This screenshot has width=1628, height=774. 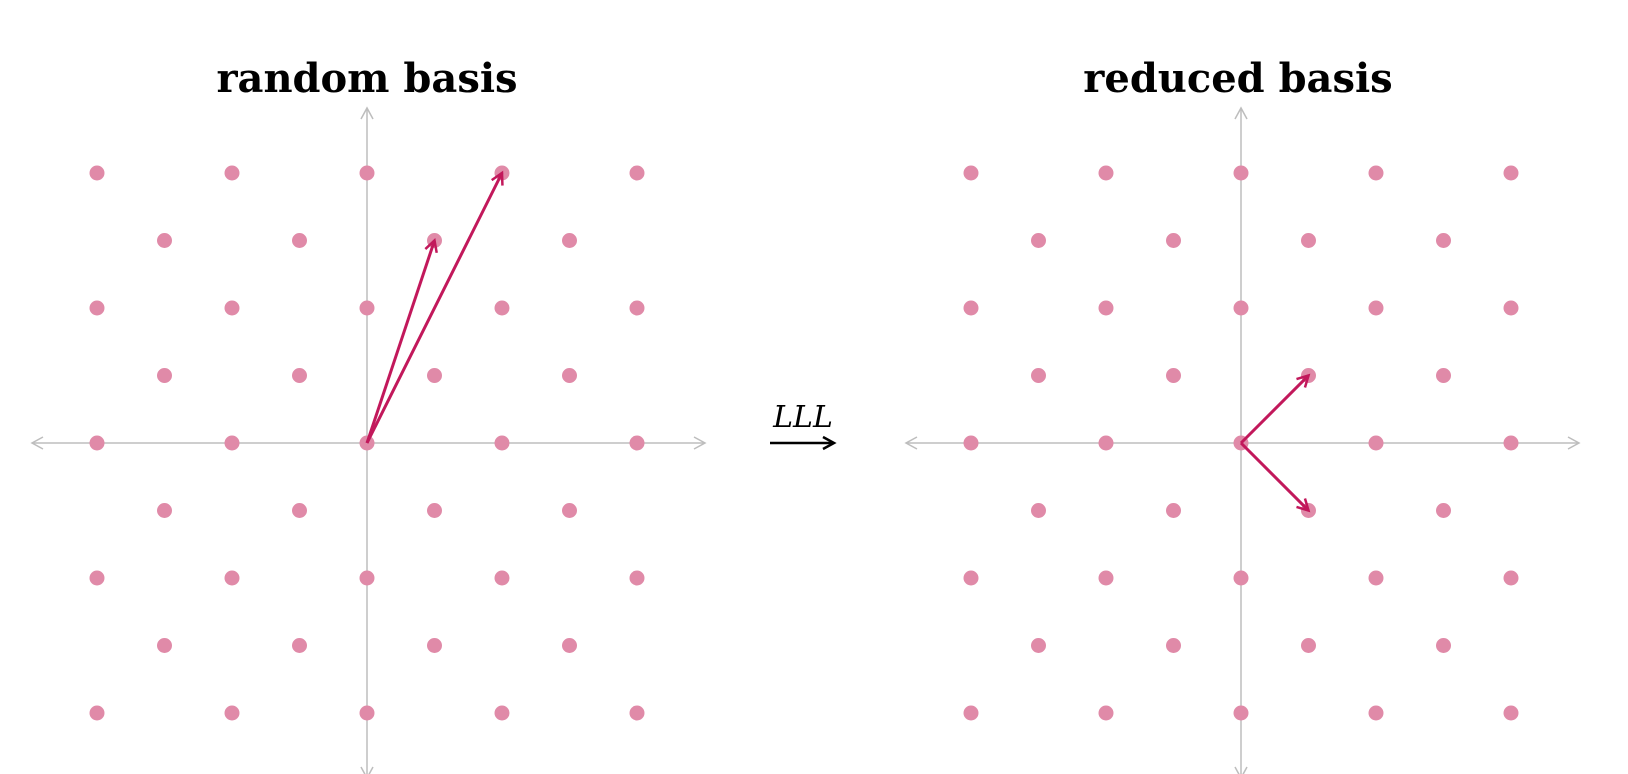 I want to click on right-panel-title: reduced basis, so click(x=1238, y=78).